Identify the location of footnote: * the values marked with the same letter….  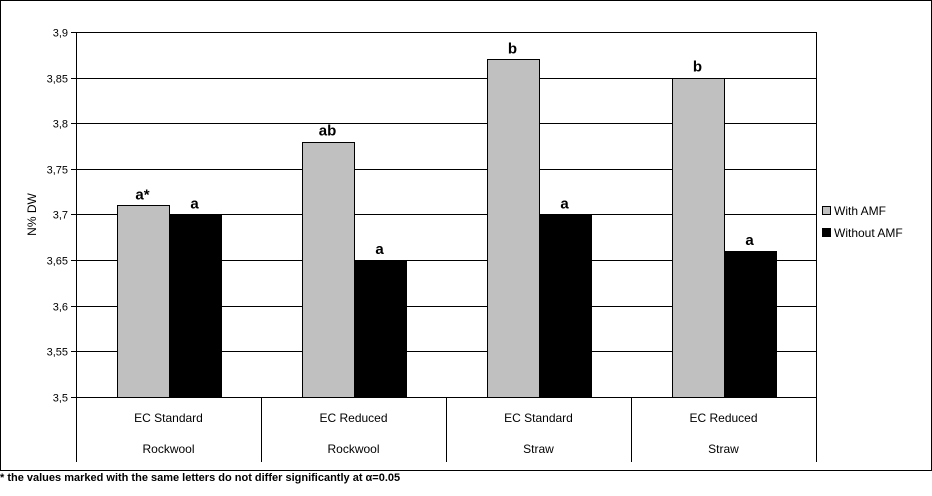
(200, 478).